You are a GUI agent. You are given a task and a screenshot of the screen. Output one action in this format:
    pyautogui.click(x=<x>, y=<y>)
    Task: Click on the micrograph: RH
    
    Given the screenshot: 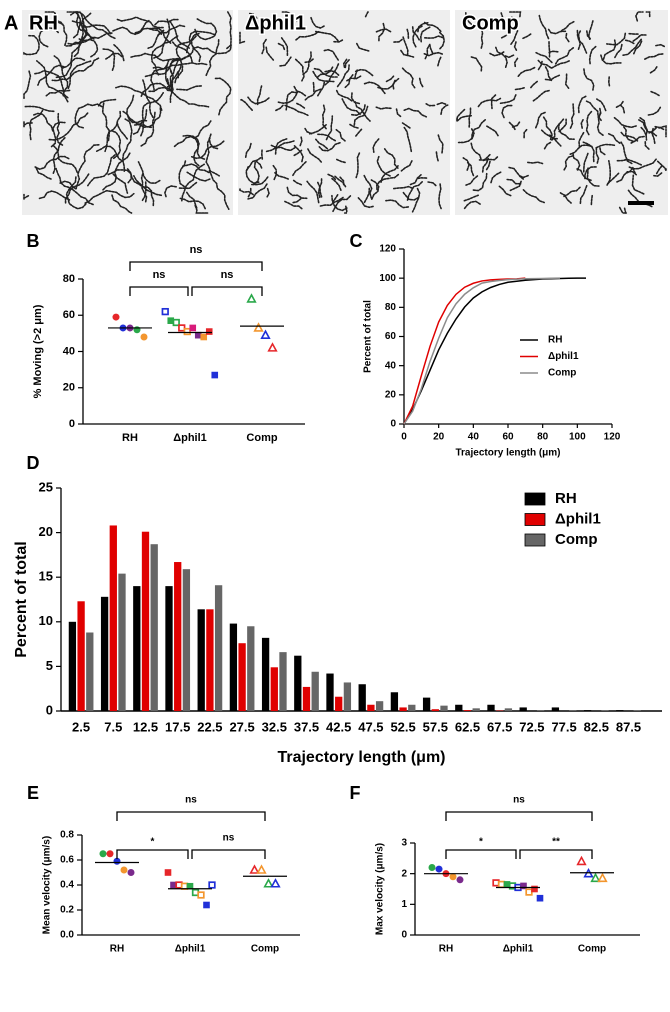 What is the action you would take?
    pyautogui.click(x=127, y=112)
    